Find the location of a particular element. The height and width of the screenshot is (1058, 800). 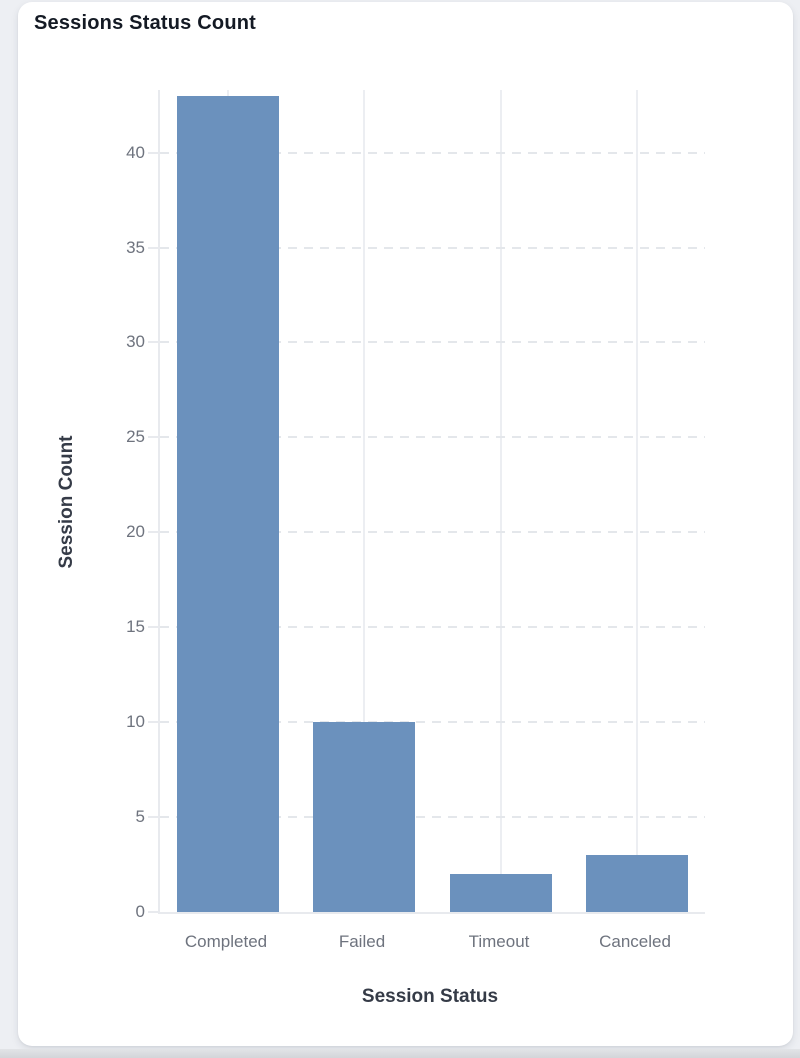

bar-canceled is located at coordinates (637, 883).